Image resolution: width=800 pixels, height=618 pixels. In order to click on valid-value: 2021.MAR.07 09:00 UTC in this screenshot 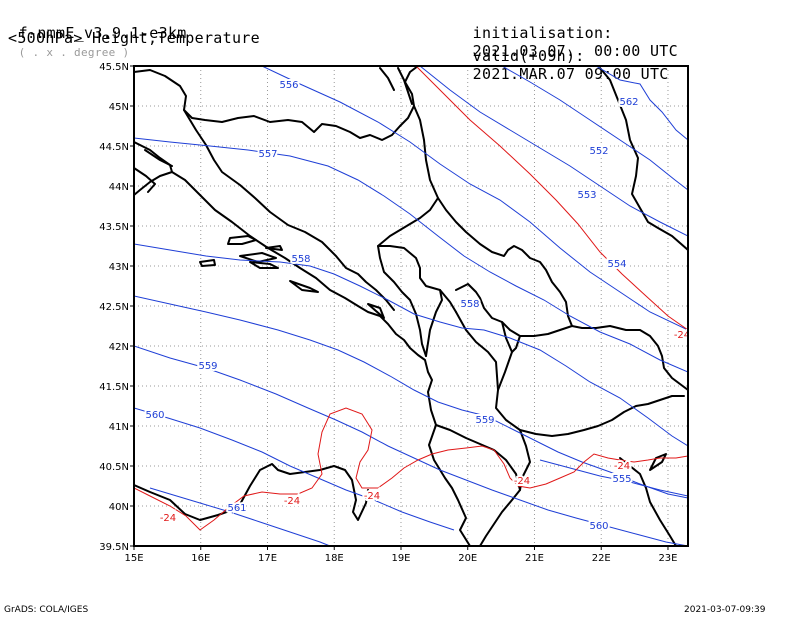, I will do `click(570, 74)`.